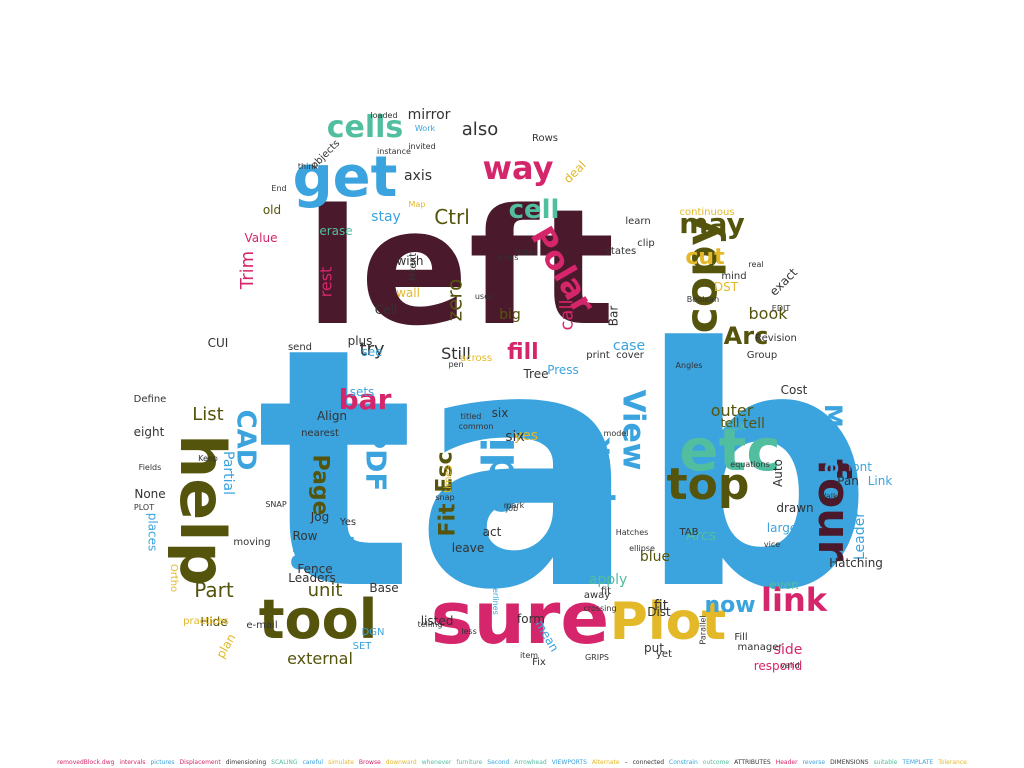 Image resolution: width=1024 pixels, height=768 pixels. I want to click on cloud-word-20: may, so click(712, 223).